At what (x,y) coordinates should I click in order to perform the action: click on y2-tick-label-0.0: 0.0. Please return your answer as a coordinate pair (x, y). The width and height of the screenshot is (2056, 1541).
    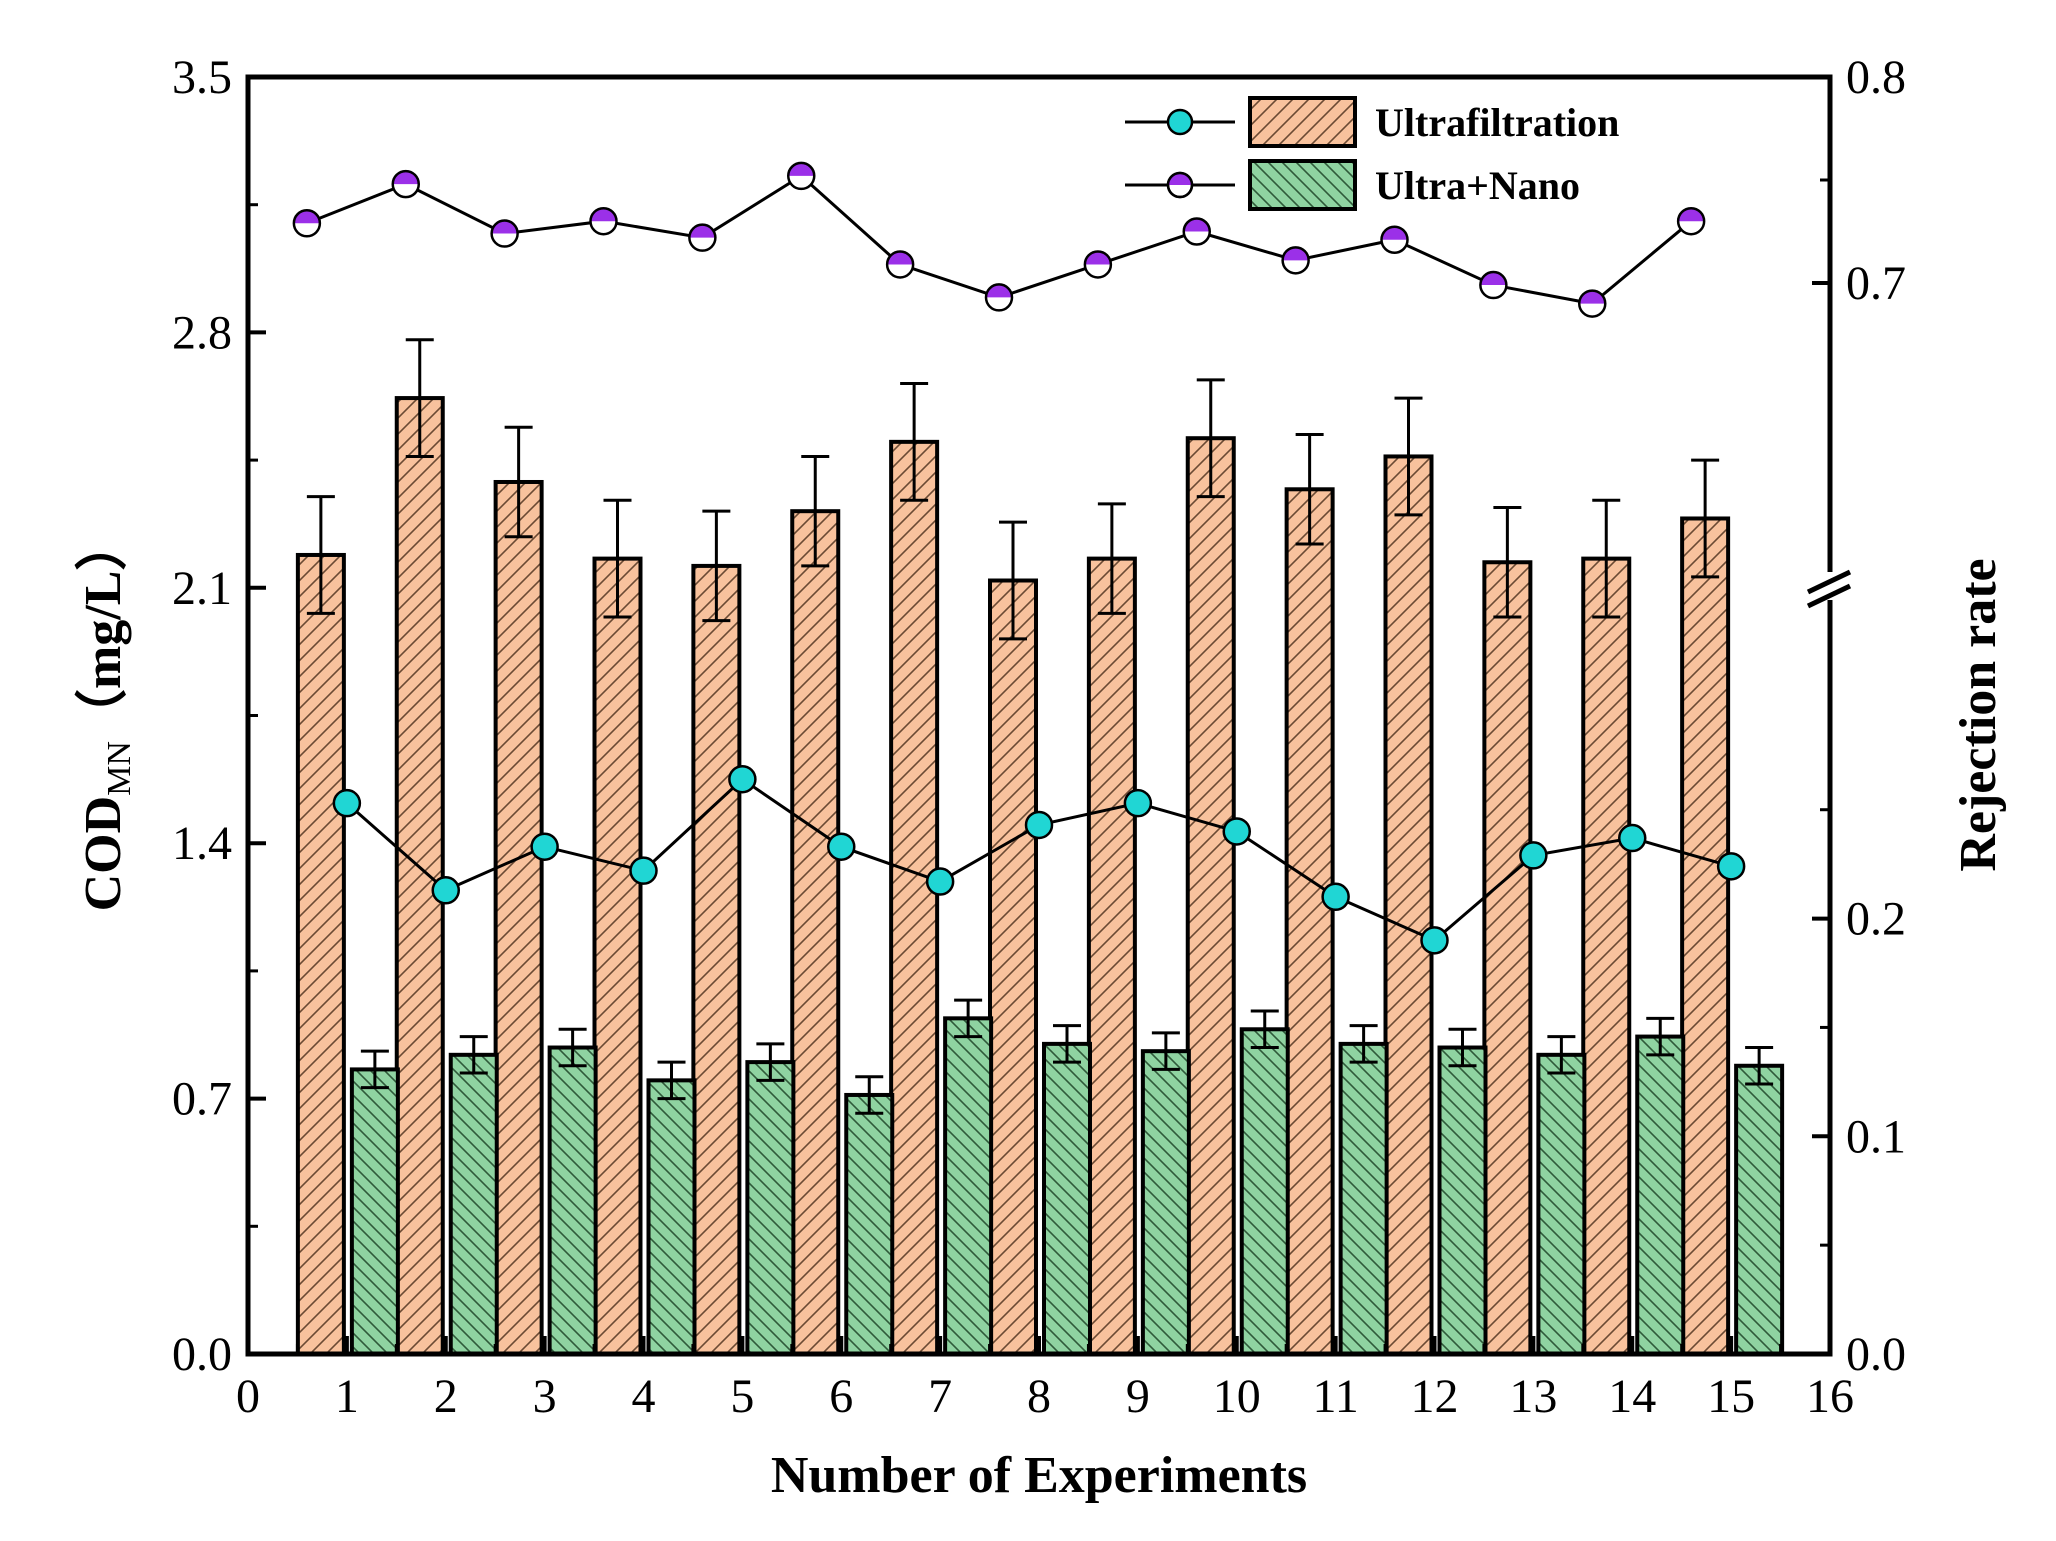
    Looking at the image, I should click on (1876, 1354).